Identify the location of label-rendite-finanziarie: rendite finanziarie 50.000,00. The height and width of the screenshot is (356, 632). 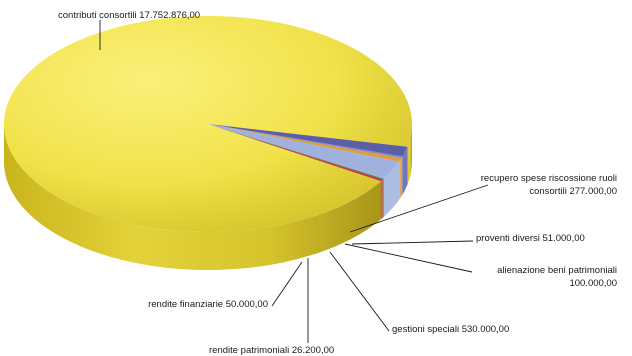
(208, 304).